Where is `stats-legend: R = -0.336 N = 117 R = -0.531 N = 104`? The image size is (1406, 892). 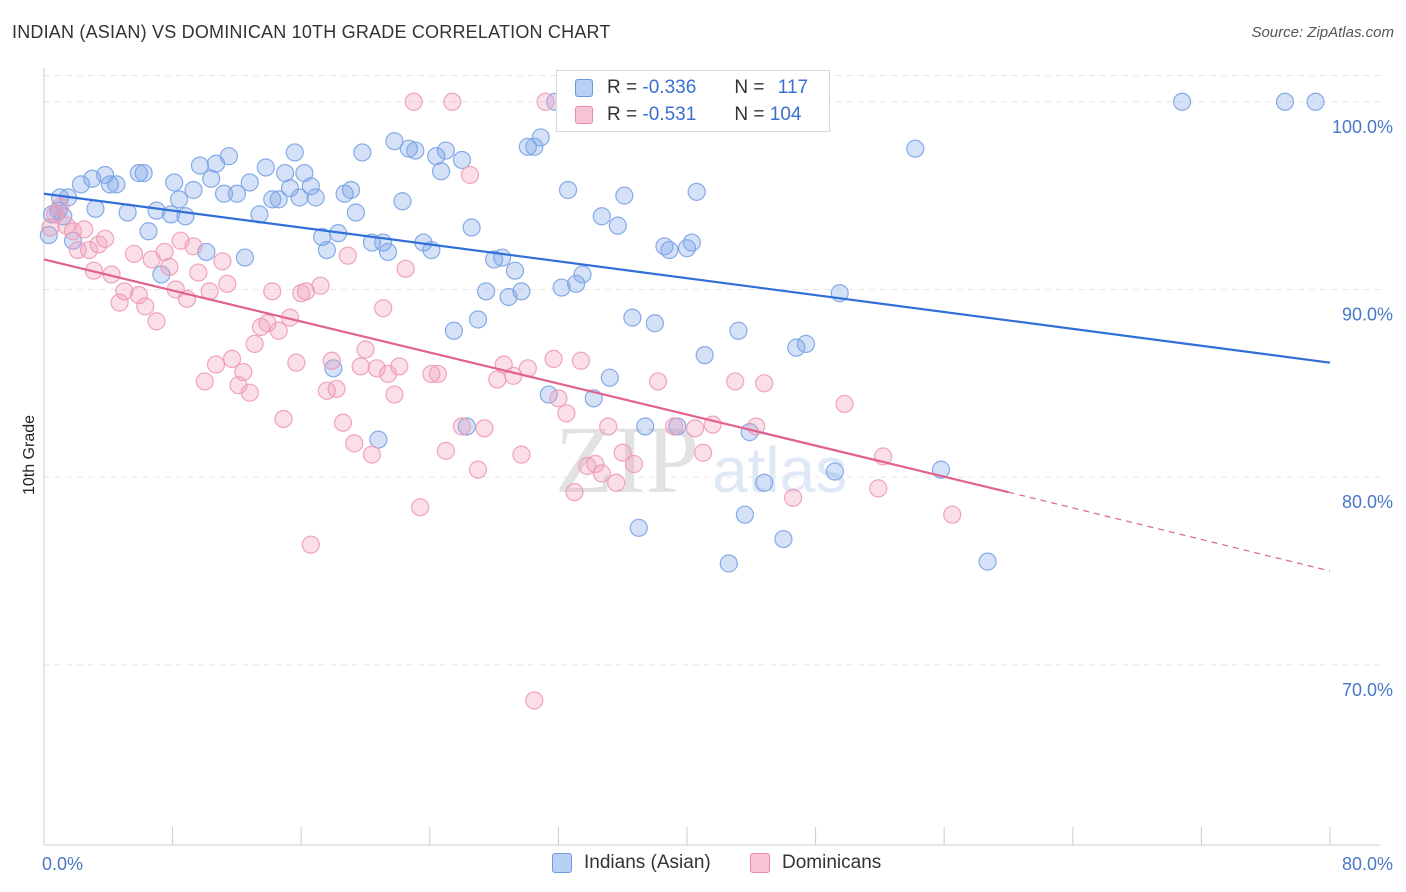 stats-legend: R = -0.336 N = 117 R = -0.531 N = 104 is located at coordinates (693, 101).